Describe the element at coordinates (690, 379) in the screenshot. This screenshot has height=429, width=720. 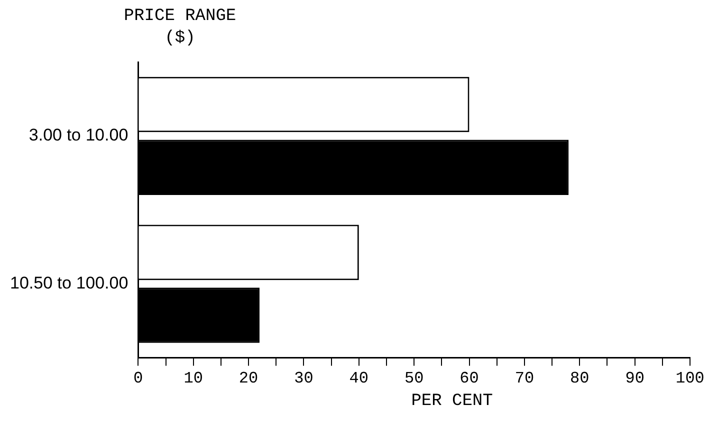
I see `x-tick-label: 100` at that location.